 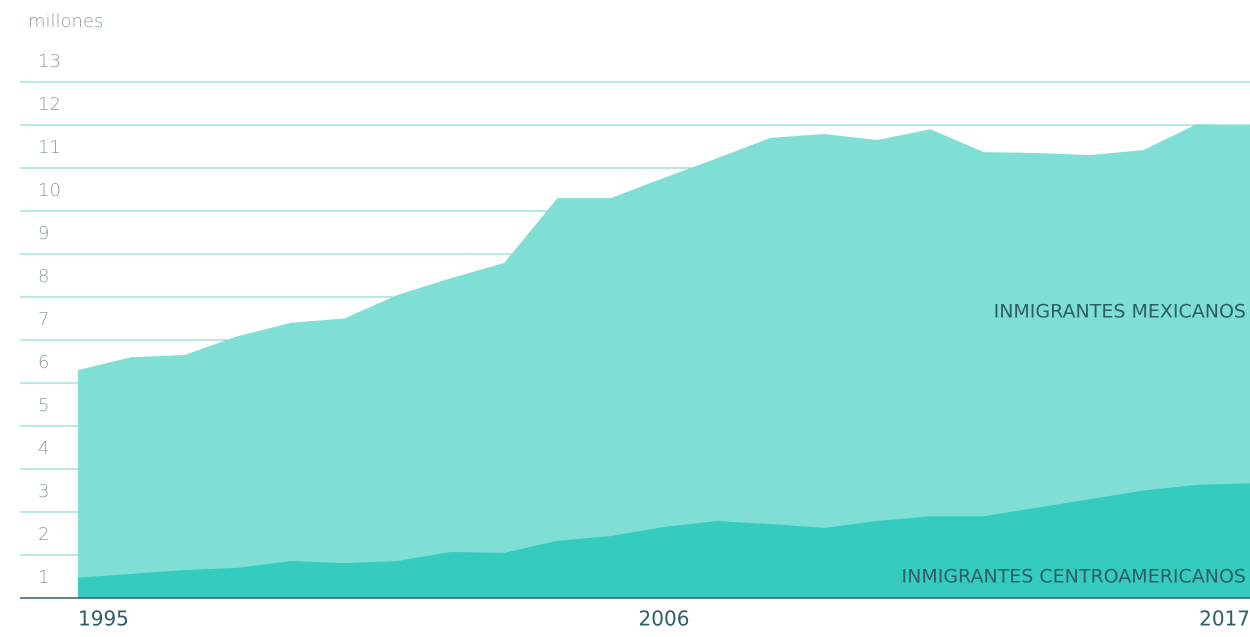 What do you see at coordinates (43, 491) in the screenshot?
I see `y-tick-label: 3` at bounding box center [43, 491].